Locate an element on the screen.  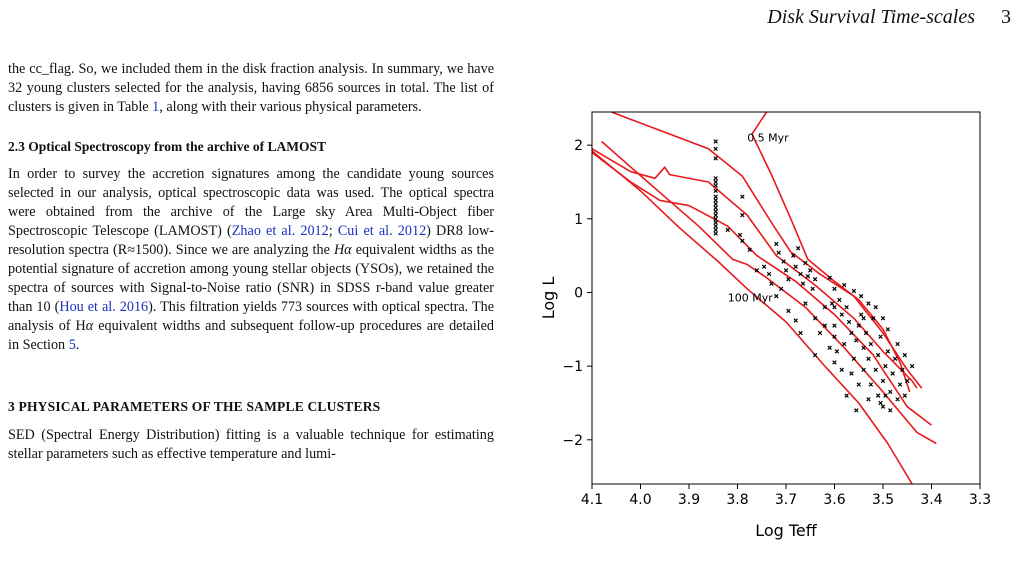
x-tick-label: 3.8 is located at coordinates (737, 500).